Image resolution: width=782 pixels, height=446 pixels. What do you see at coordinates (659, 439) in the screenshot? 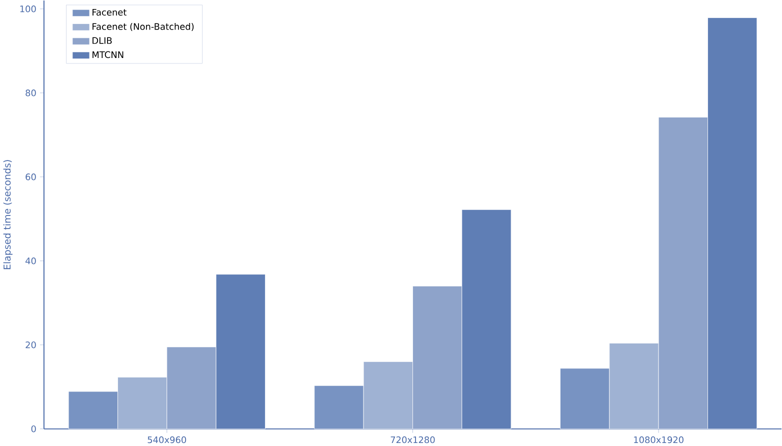
I see `x-tick-label: 1080x1920` at bounding box center [659, 439].